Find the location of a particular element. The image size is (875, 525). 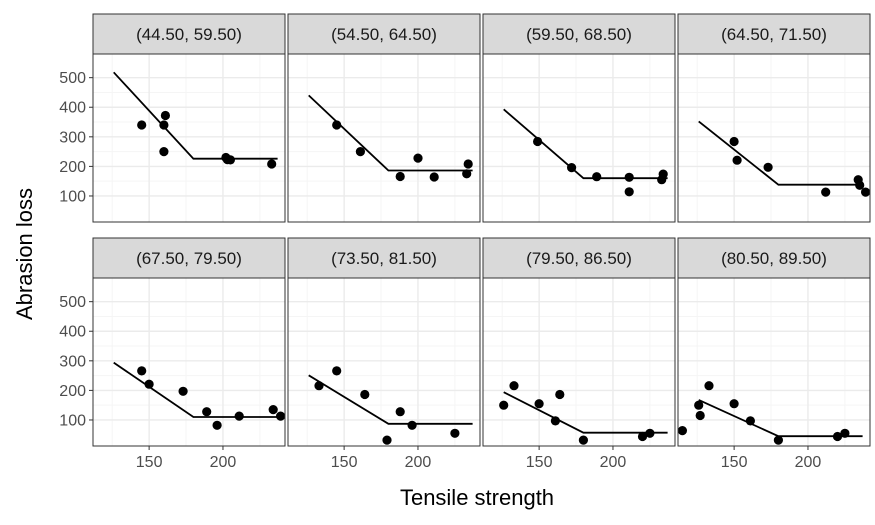

y-tick-label: 200 is located at coordinates (72, 391).